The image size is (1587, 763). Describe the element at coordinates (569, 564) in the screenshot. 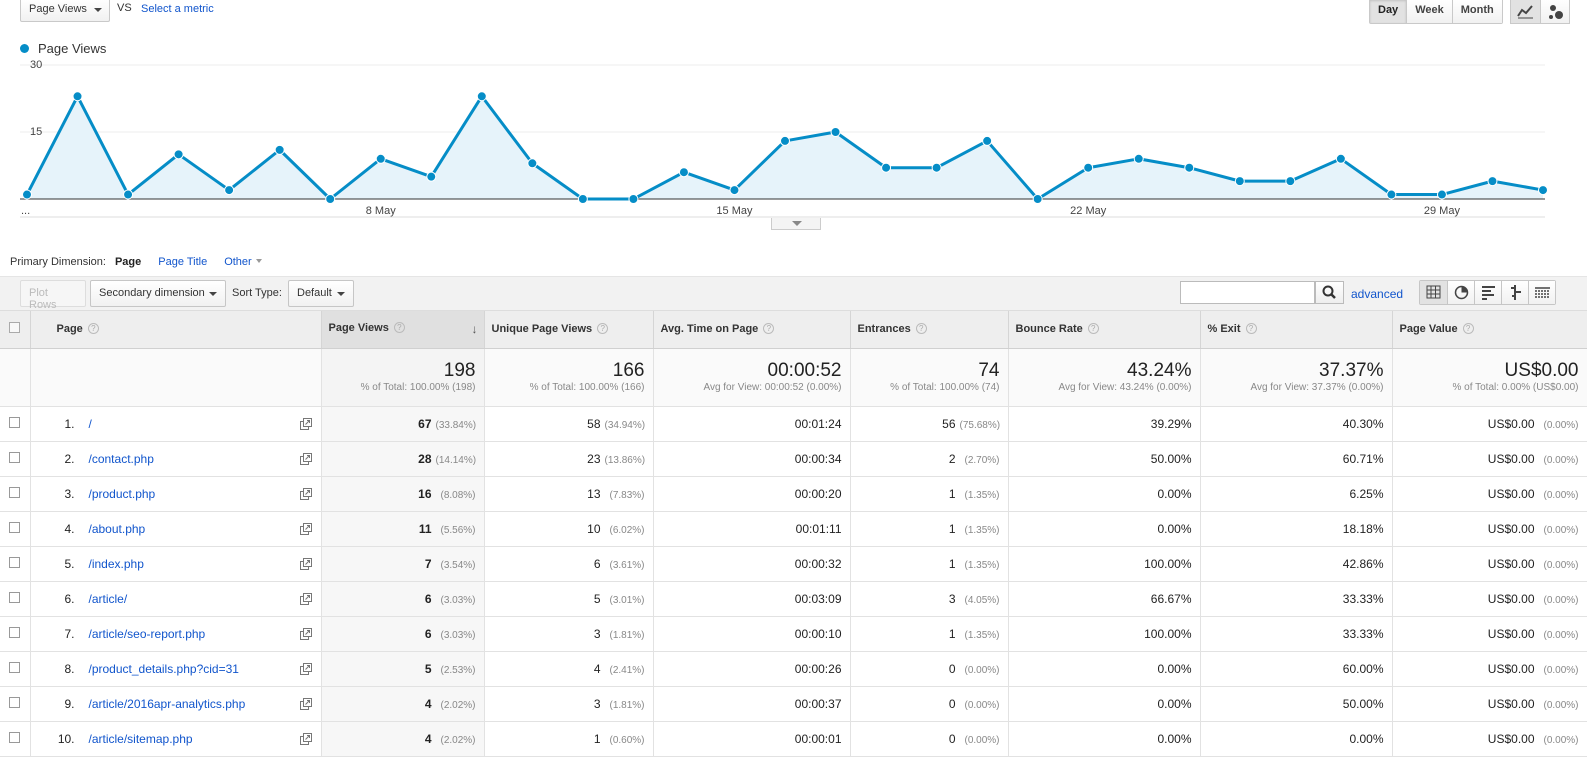

I see `unique-page-views-cell: 6 (3.61%)` at that location.